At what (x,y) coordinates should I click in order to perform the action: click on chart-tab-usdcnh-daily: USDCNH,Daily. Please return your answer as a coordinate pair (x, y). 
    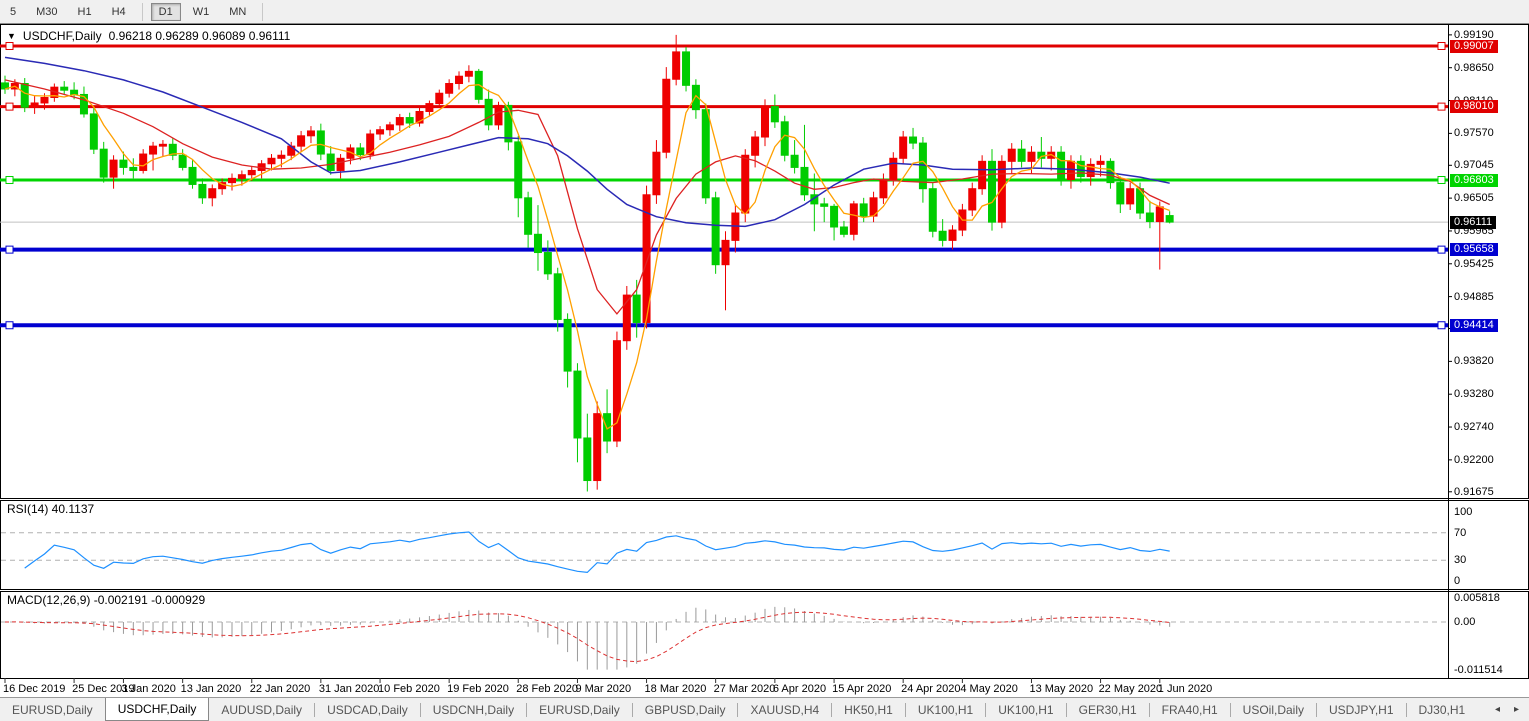
    Looking at the image, I should click on (473, 709).